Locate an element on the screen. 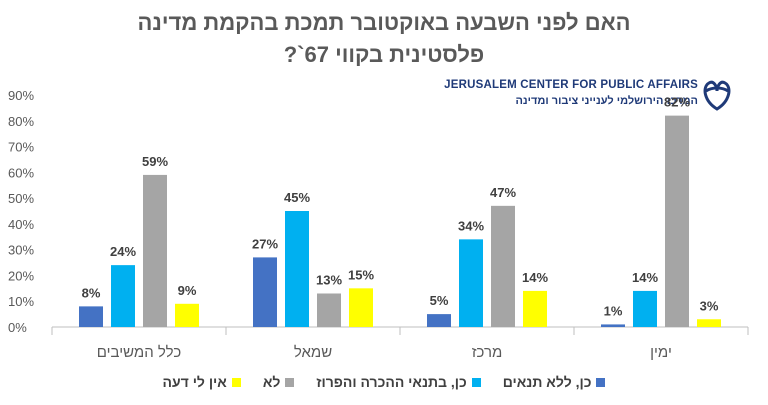 The image size is (768, 405). logo-knot-icon is located at coordinates (717, 95).